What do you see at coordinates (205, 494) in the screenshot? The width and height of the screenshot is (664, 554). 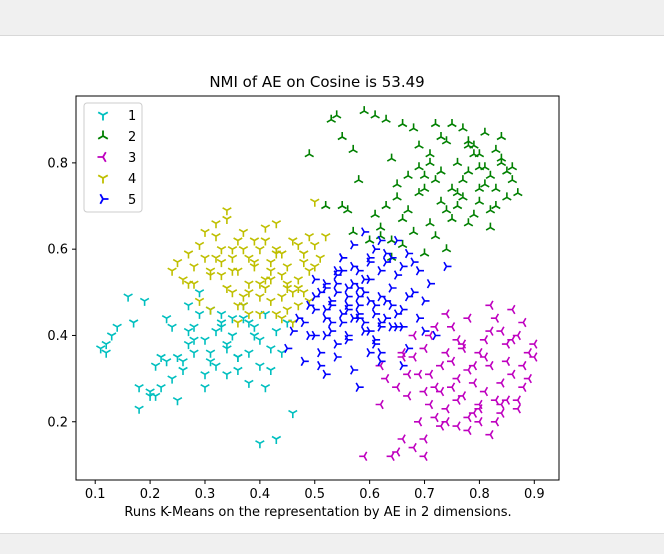 I see `x-tick-label: 0.3` at bounding box center [205, 494].